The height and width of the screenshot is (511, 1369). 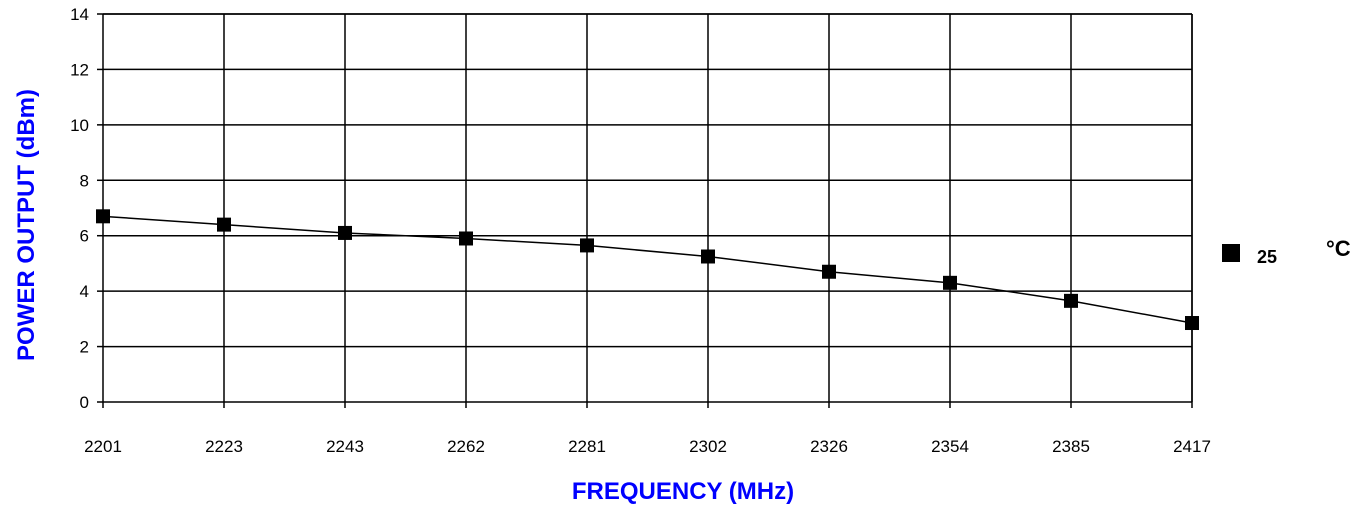 What do you see at coordinates (683, 491) in the screenshot?
I see `x-axis-title: FREQUENCY (MHz)` at bounding box center [683, 491].